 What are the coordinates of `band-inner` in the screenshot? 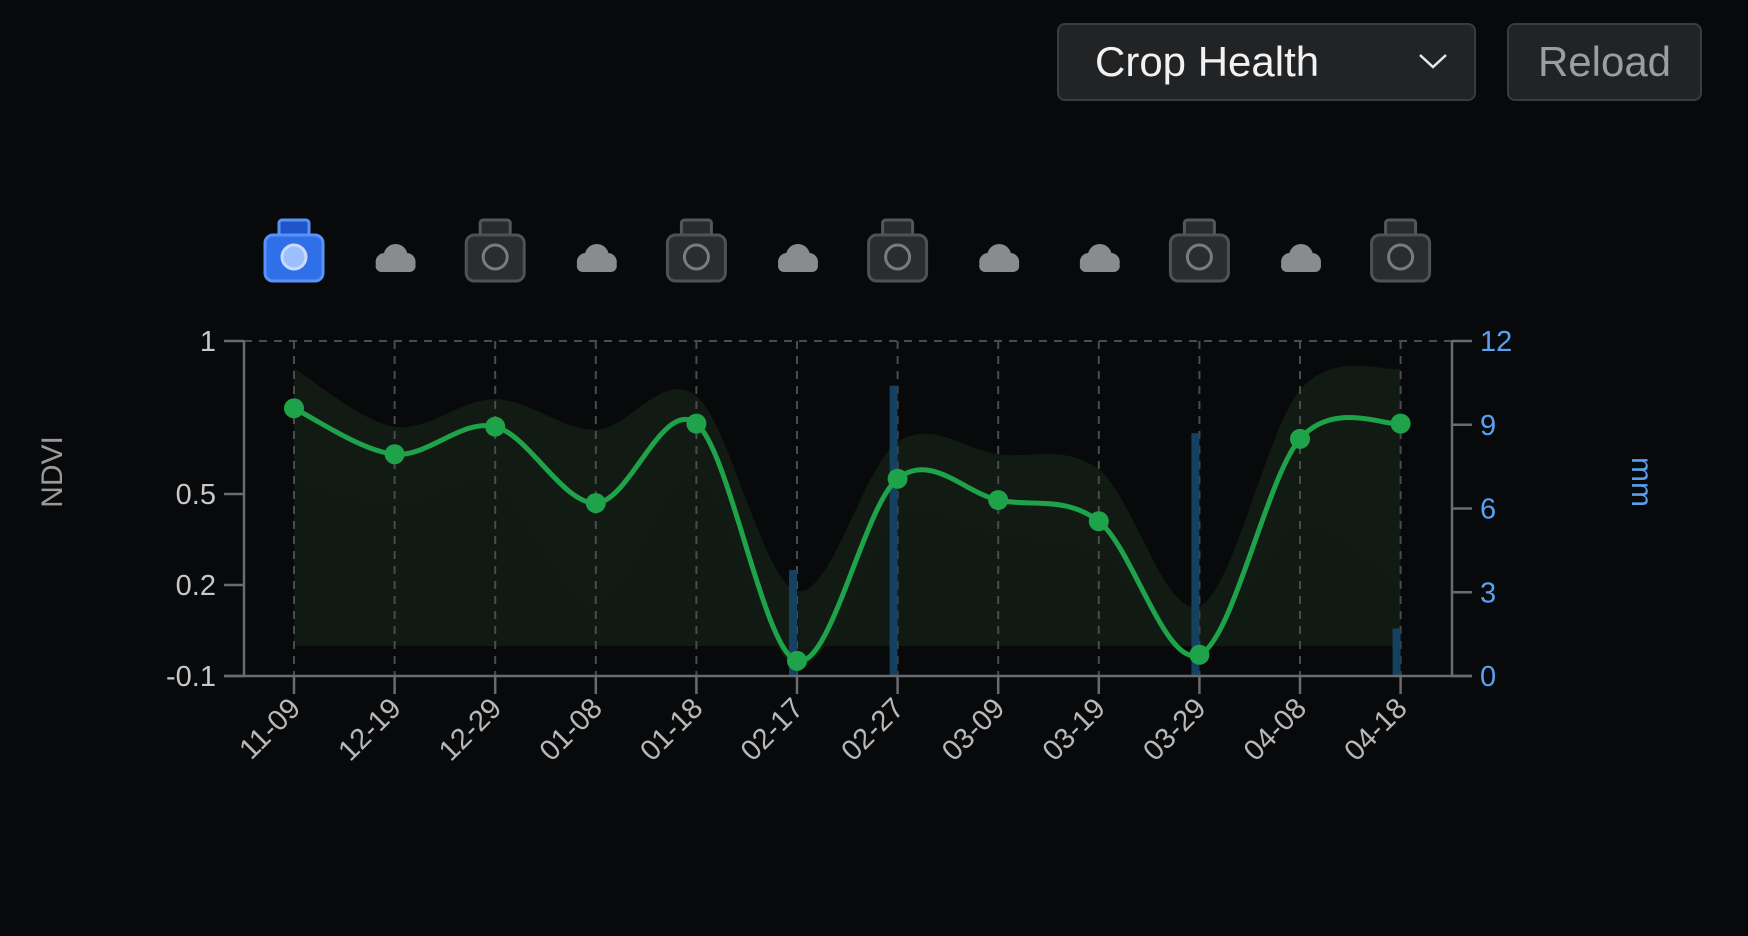 It's located at (847, 571).